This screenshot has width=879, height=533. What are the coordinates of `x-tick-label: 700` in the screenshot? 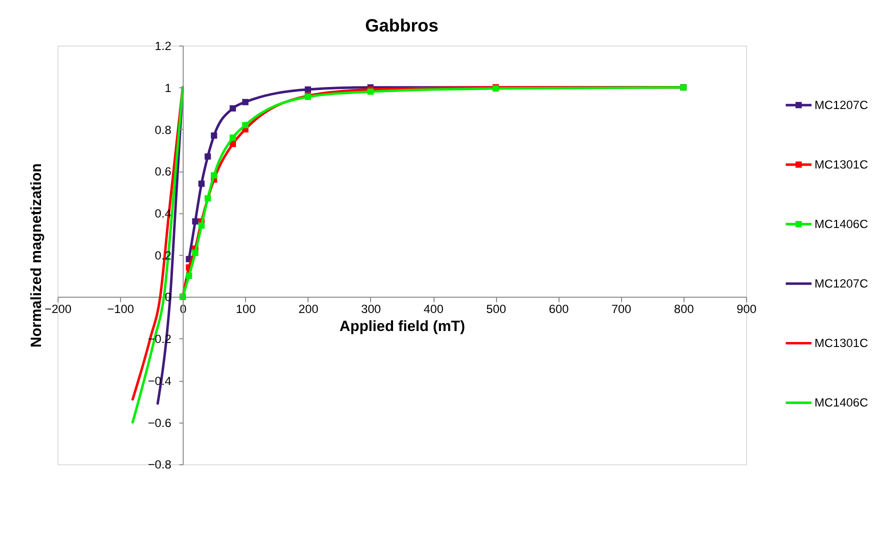 It's located at (621, 309).